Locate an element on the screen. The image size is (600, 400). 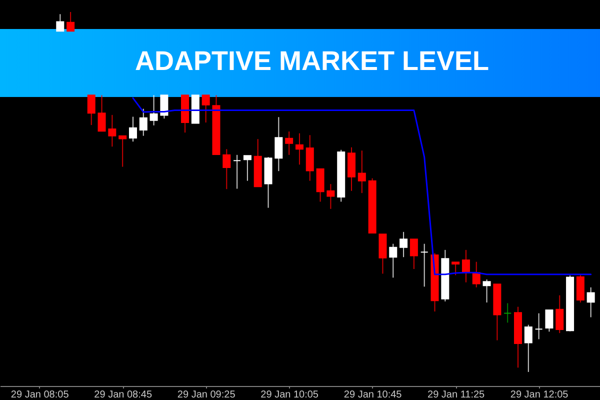
x-tick-label: 29 Jan 10:05 is located at coordinates (289, 395).